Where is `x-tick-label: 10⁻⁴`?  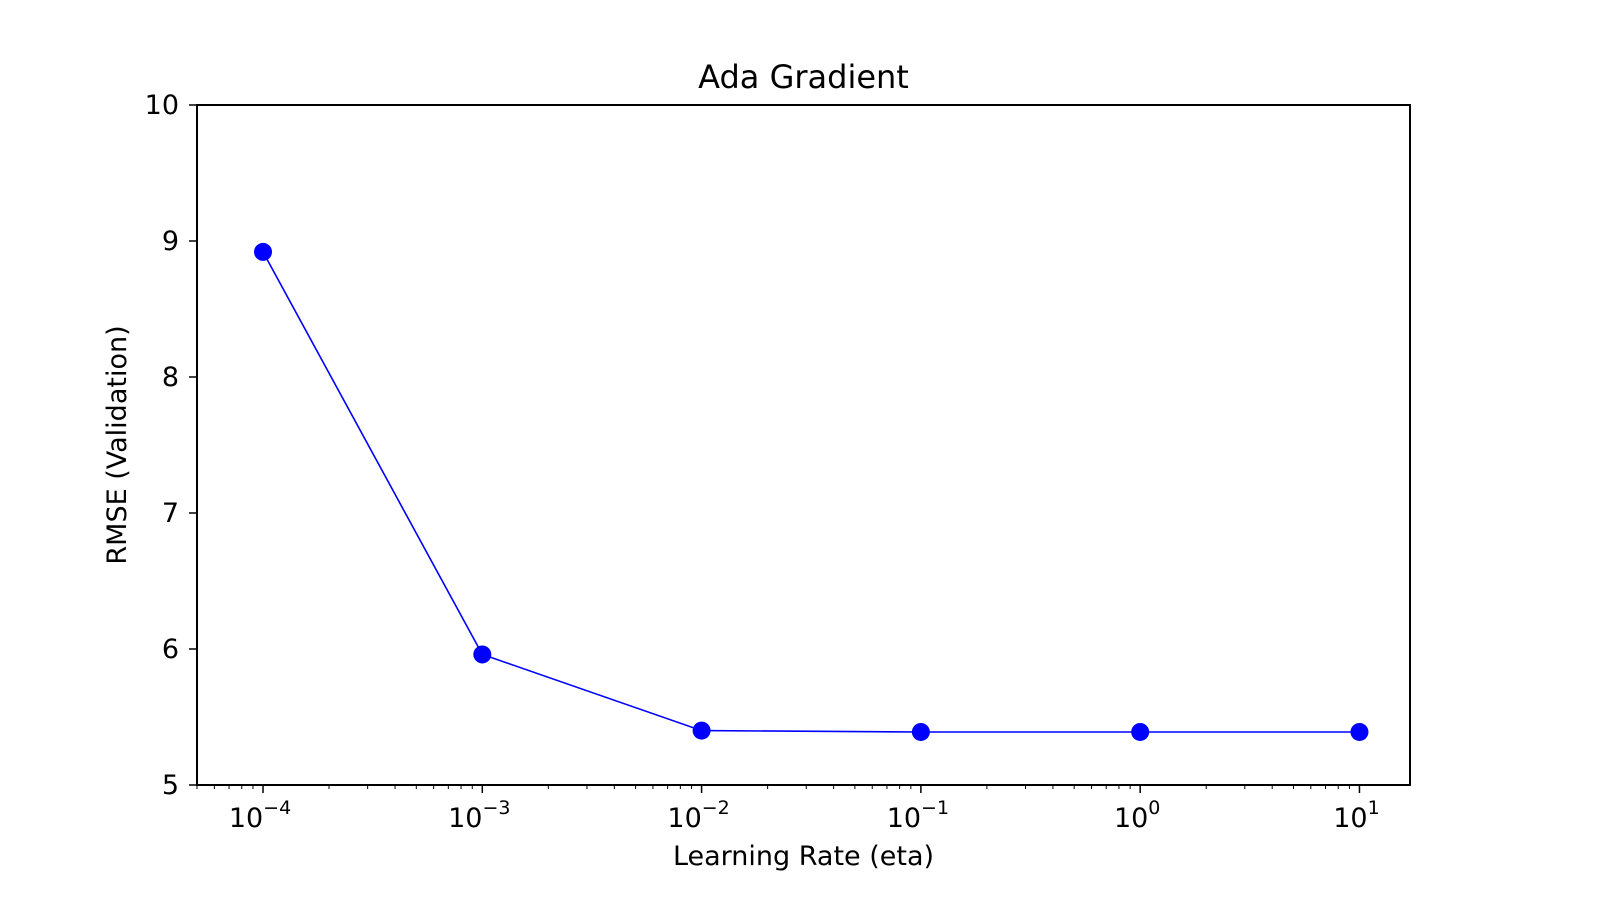
x-tick-label: 10⁻⁴ is located at coordinates (260, 815).